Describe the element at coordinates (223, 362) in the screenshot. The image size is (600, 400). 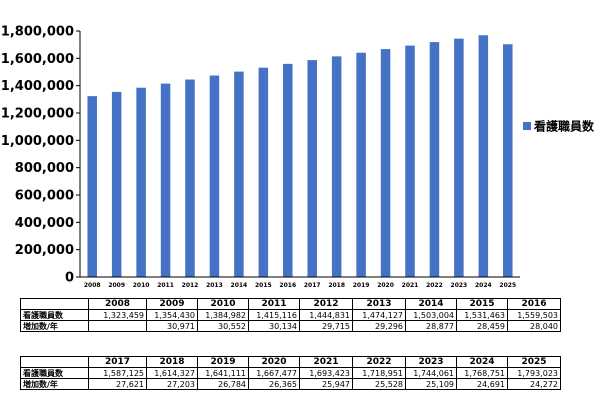
I see `table-year-header: 2019` at that location.